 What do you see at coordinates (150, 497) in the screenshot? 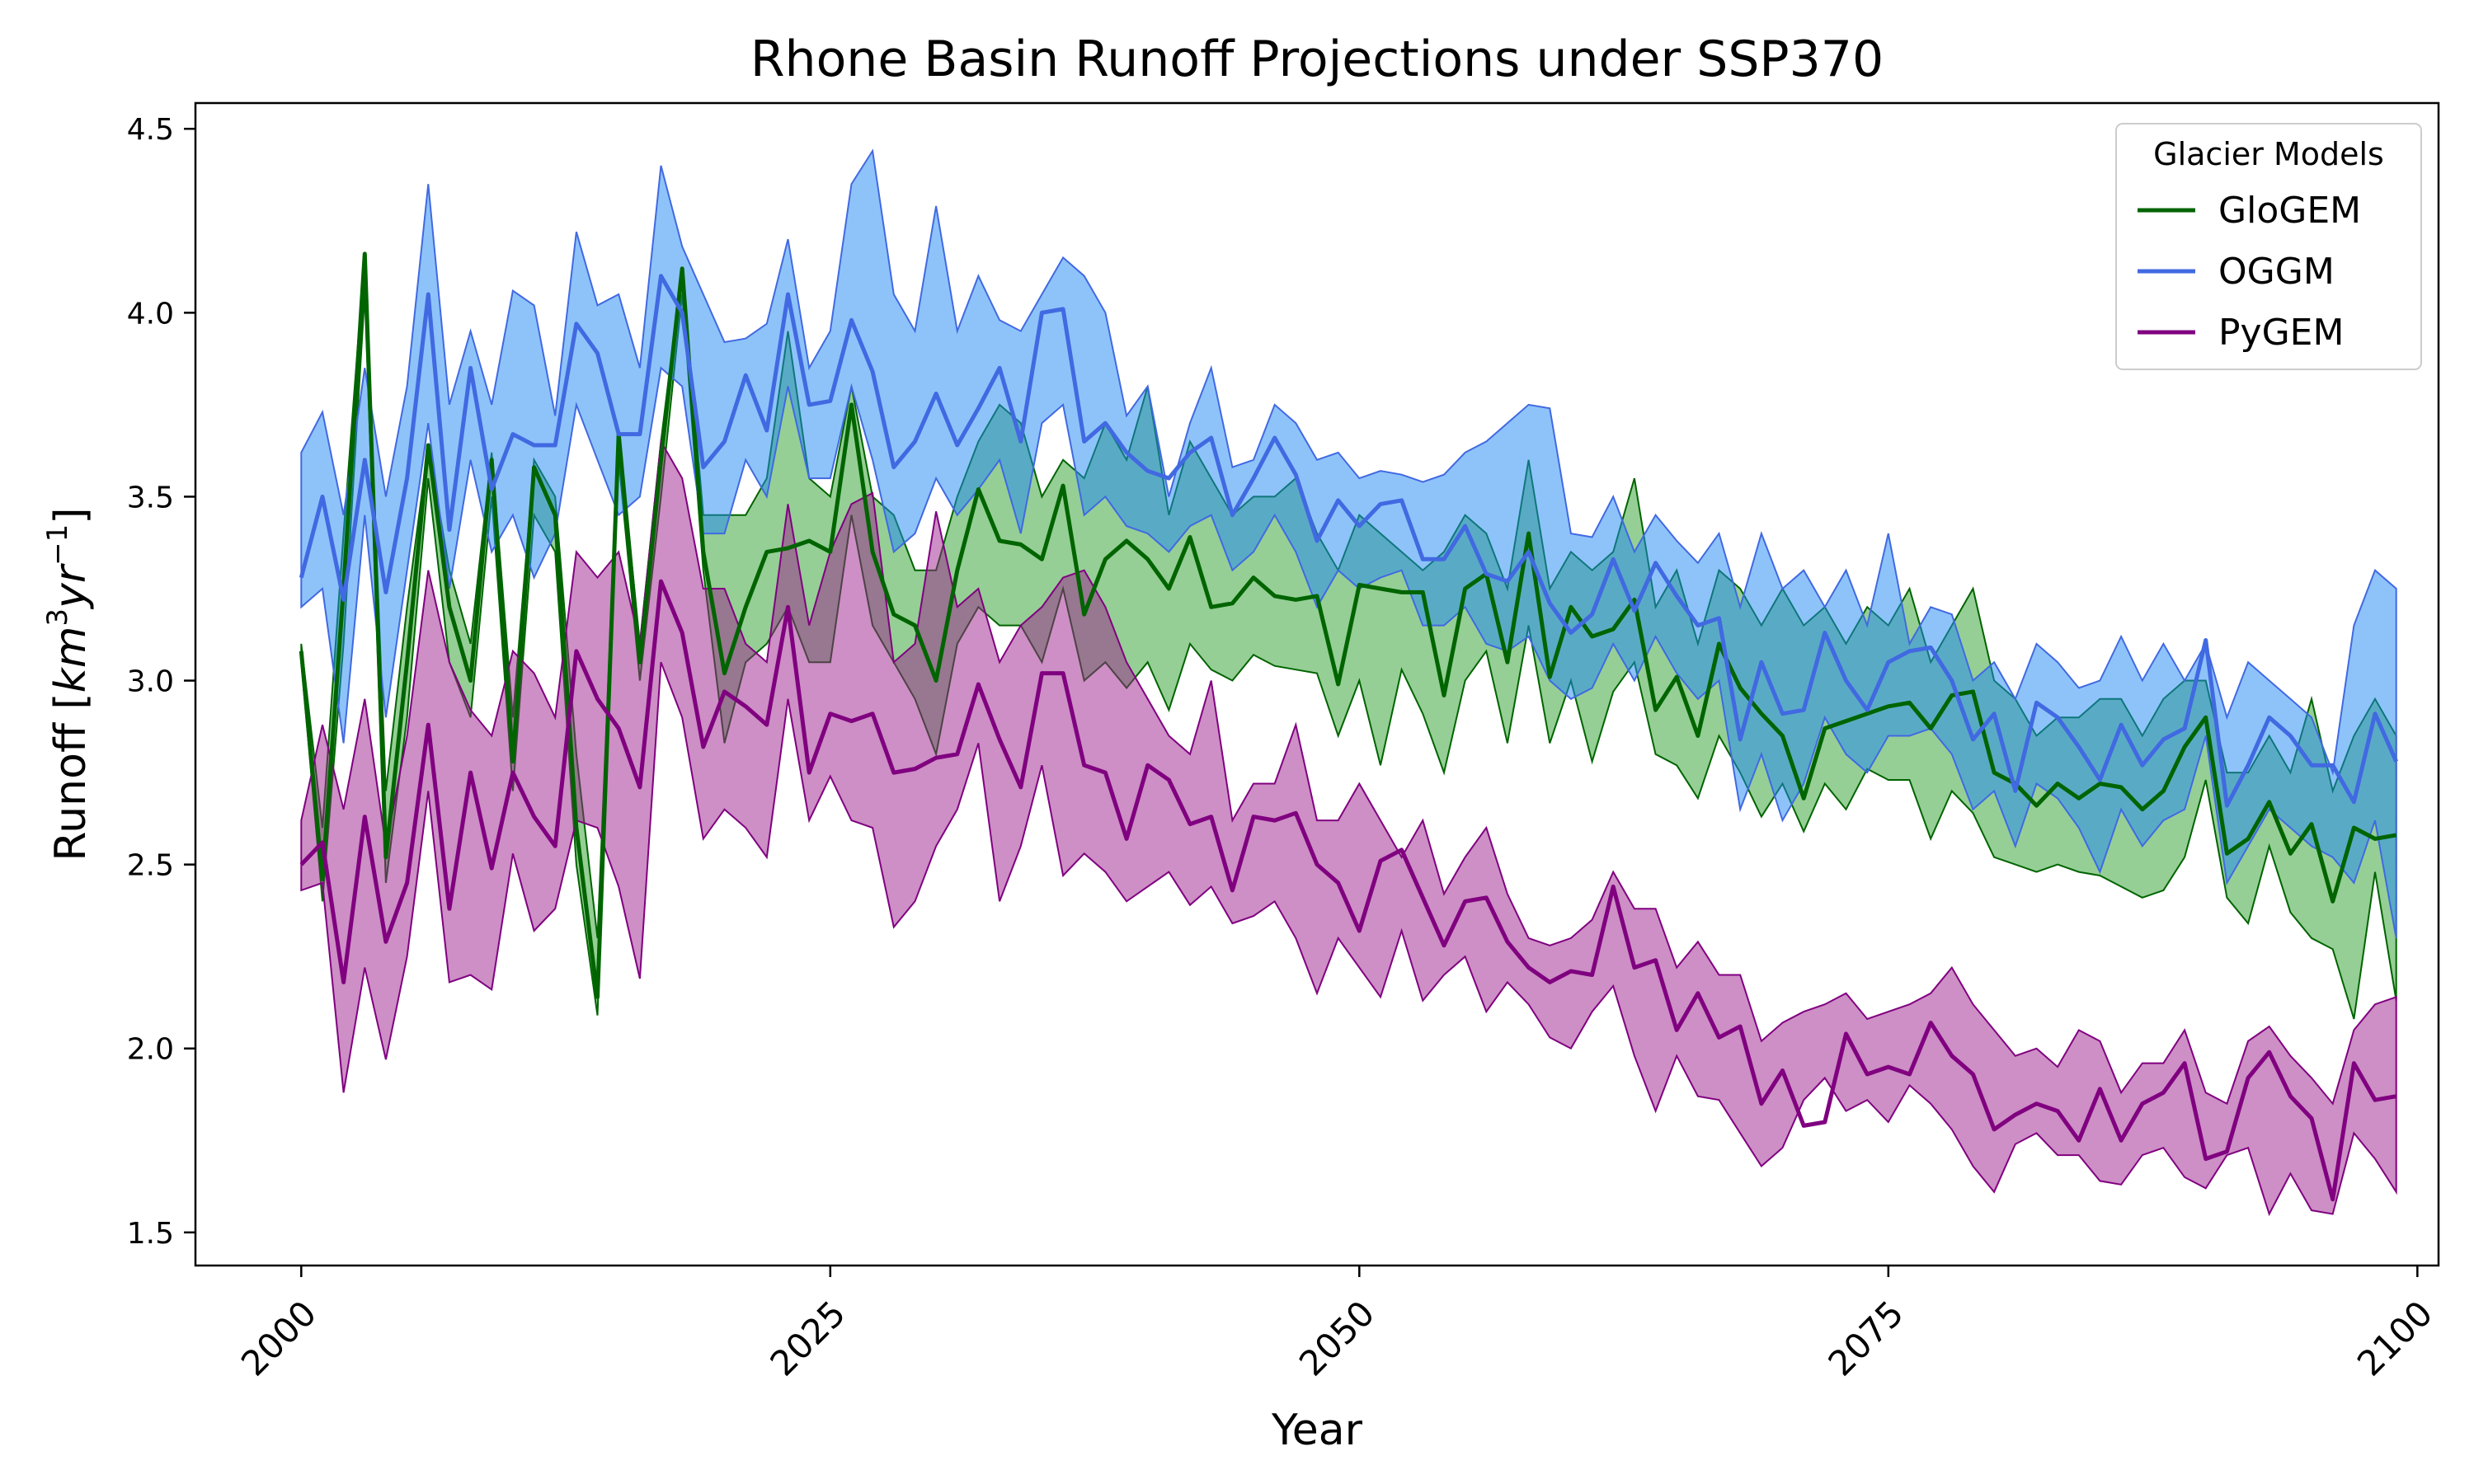
I see `y-tick-label: 3.5` at bounding box center [150, 497].